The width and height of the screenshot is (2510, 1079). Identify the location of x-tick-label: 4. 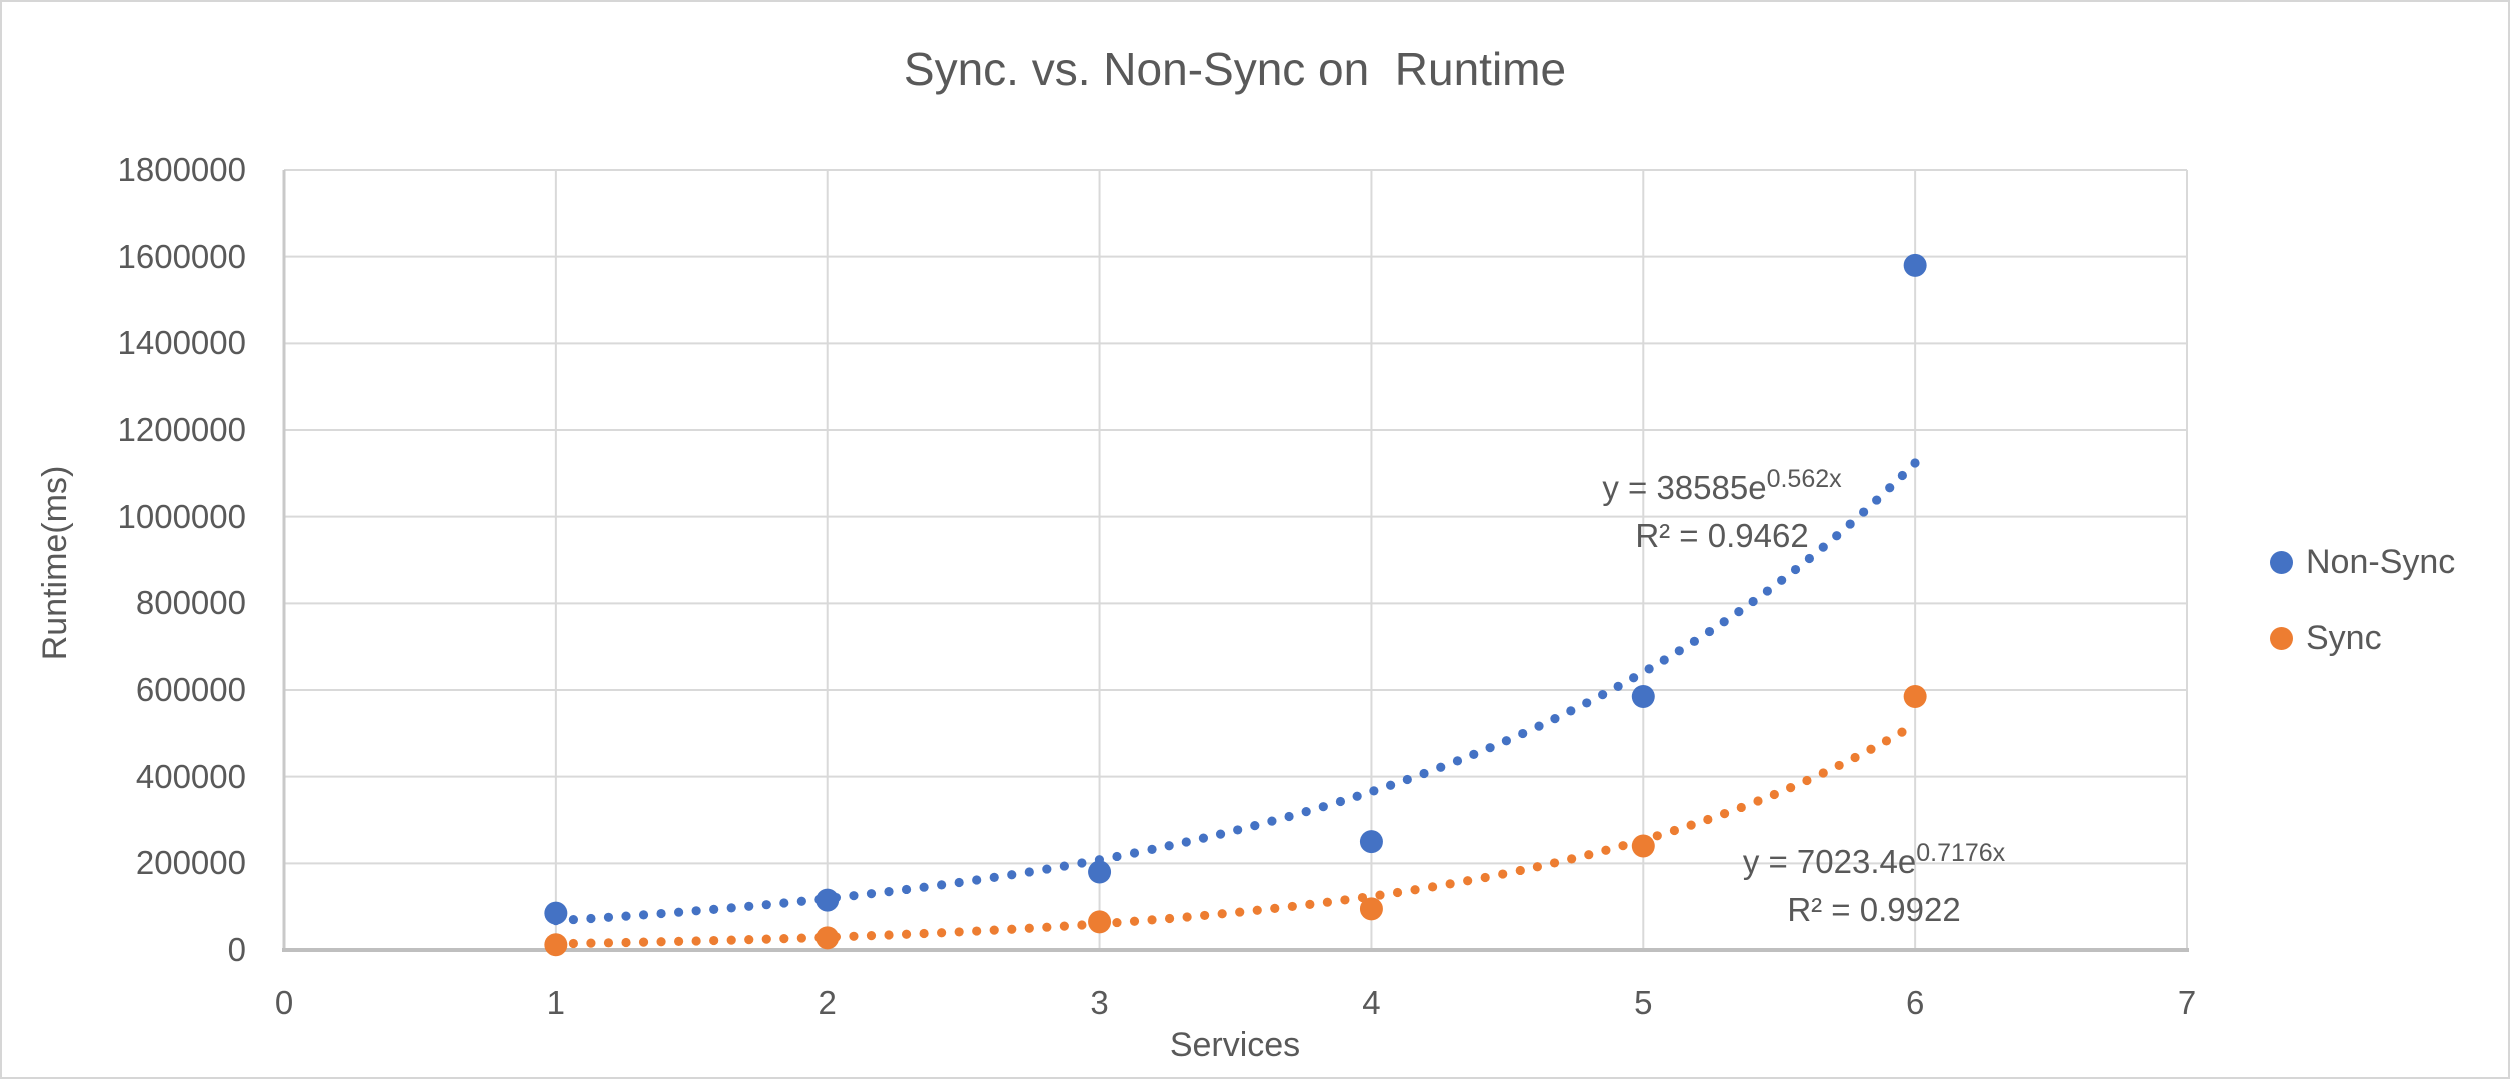
(1371, 1002).